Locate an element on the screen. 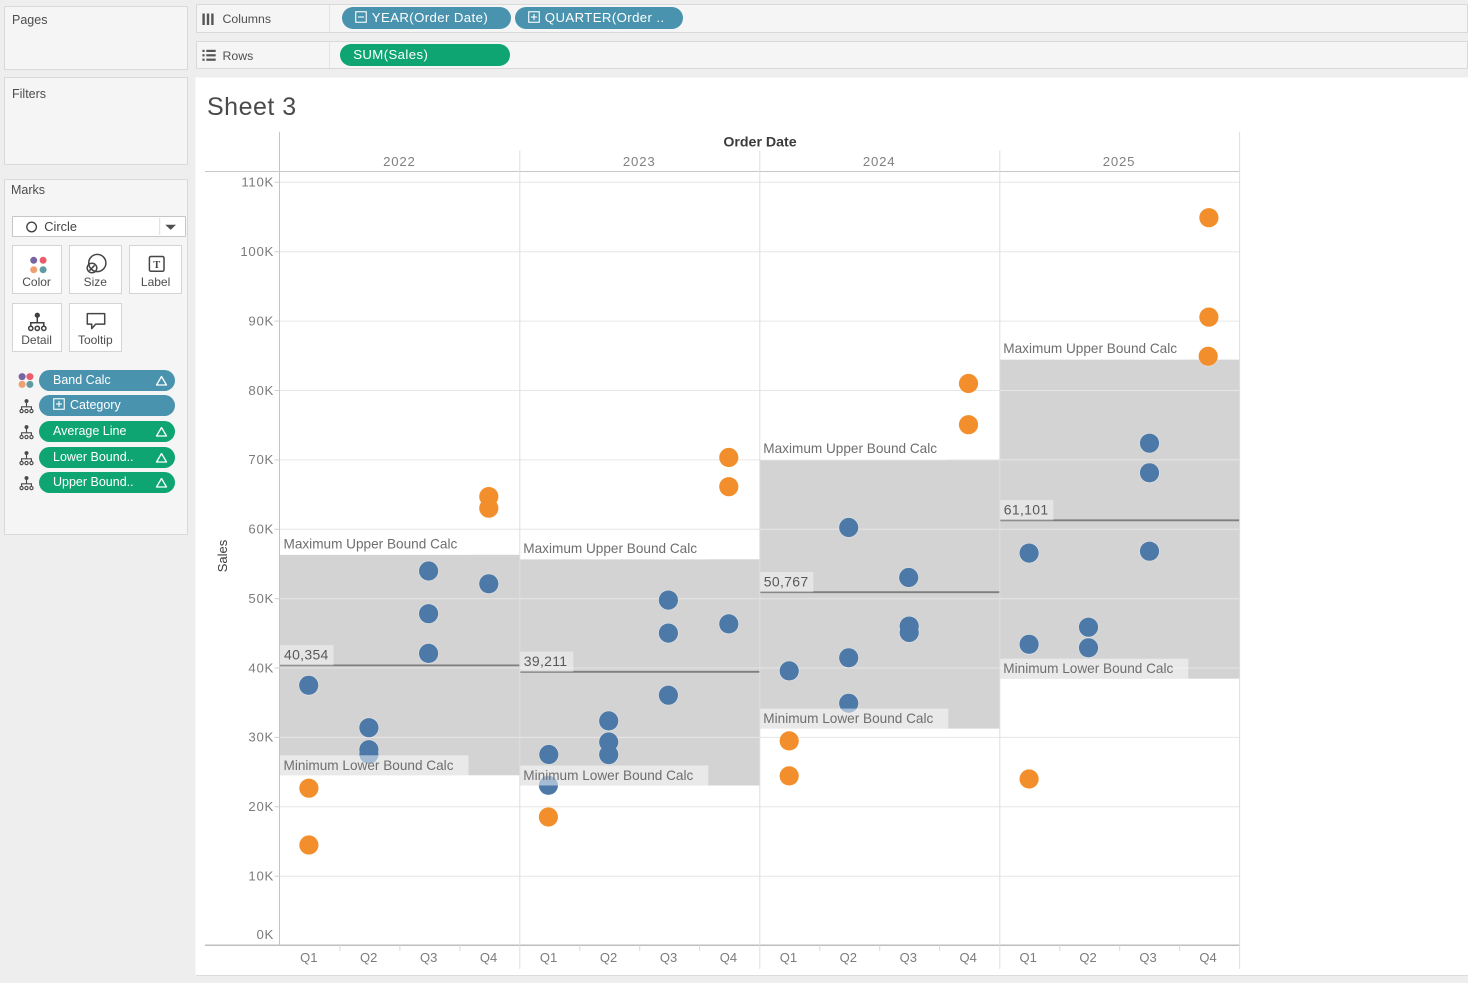 The width and height of the screenshot is (1468, 983). svg-text: 30K is located at coordinates (261, 737).